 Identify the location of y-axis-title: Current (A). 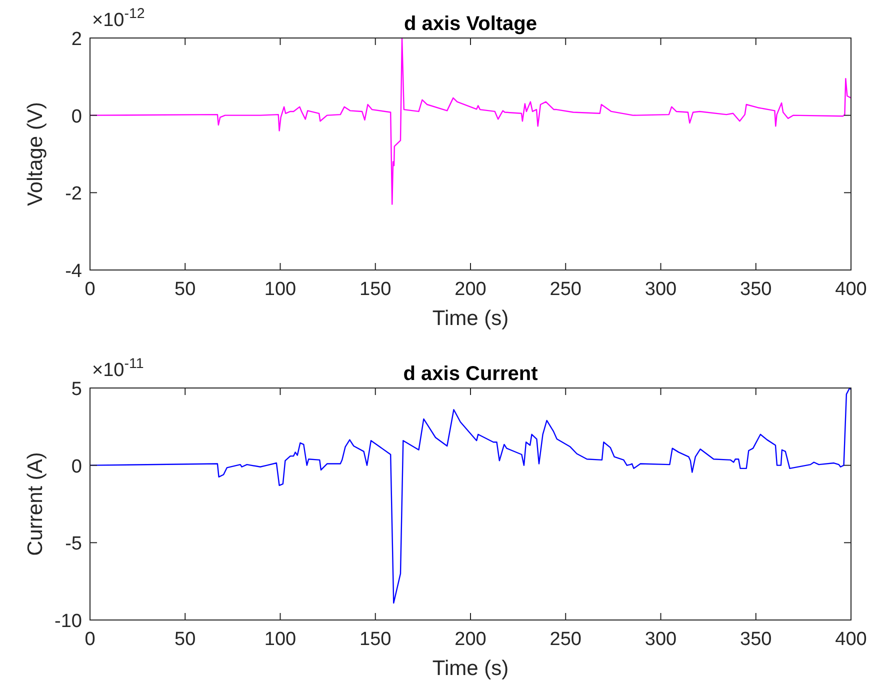
(35, 504).